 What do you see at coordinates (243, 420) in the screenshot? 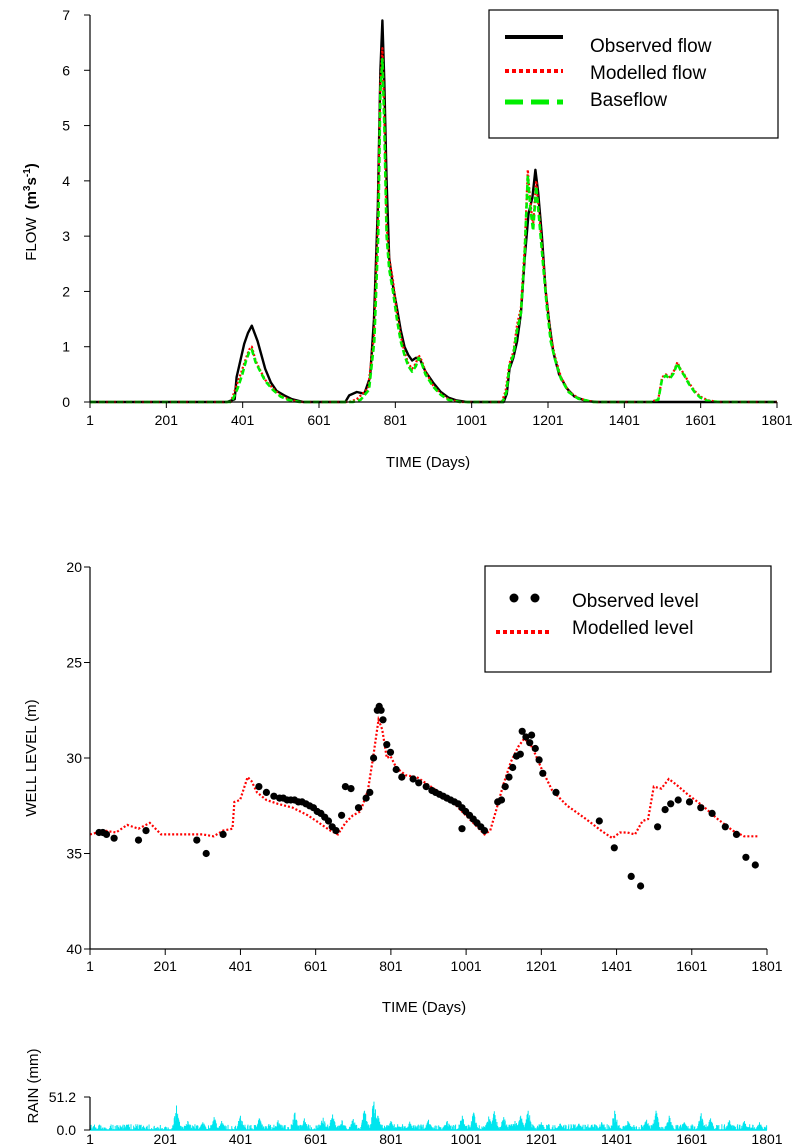
I see `flow-x-tick-label: 401` at bounding box center [243, 420].